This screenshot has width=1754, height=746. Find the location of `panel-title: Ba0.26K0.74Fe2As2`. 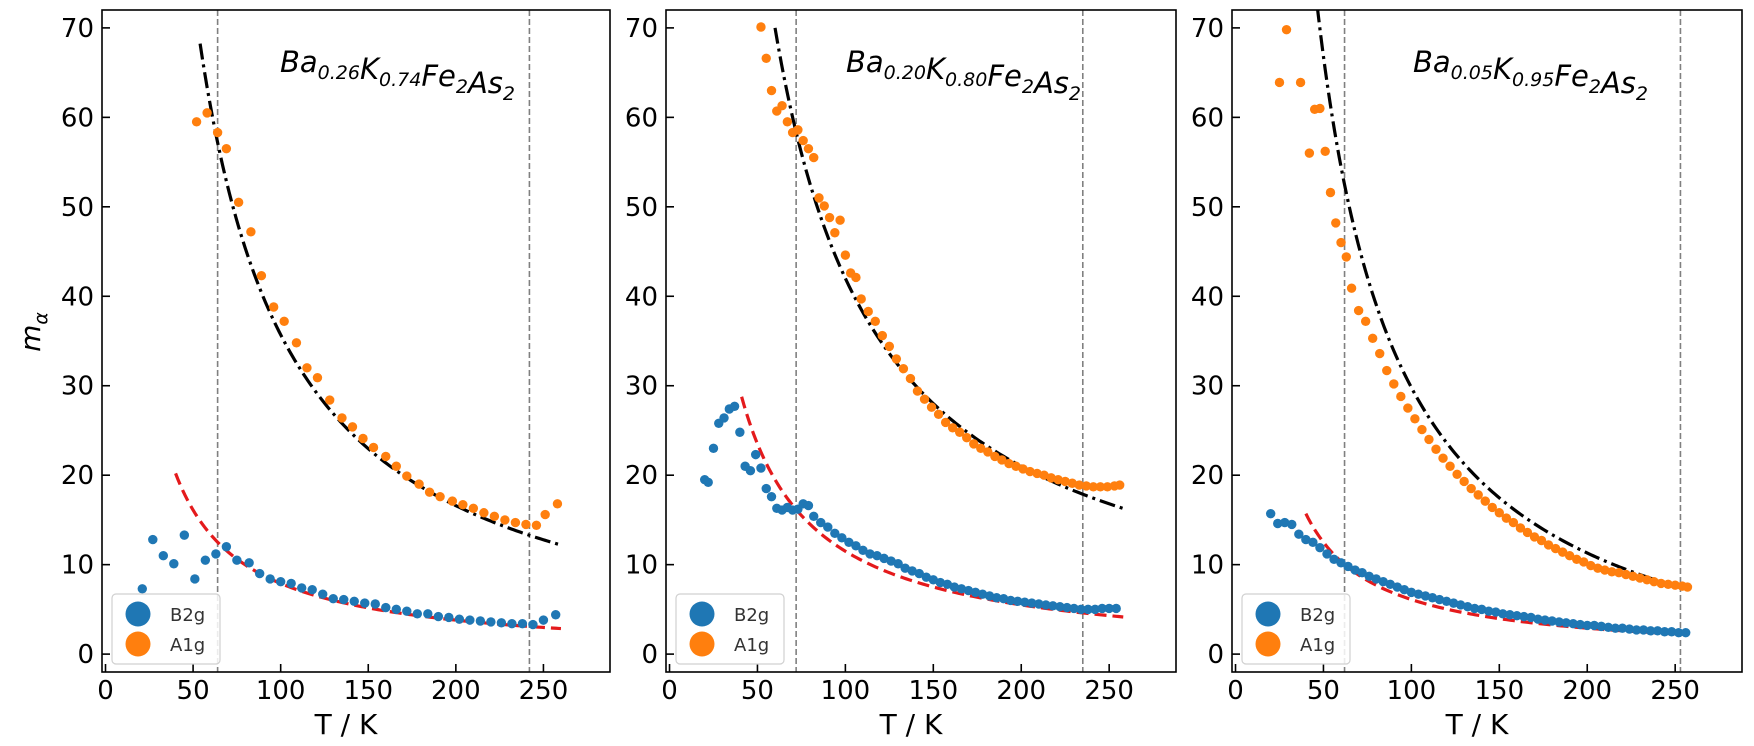

panel-title: Ba0.26K0.74Fe2As2 is located at coordinates (397, 75).